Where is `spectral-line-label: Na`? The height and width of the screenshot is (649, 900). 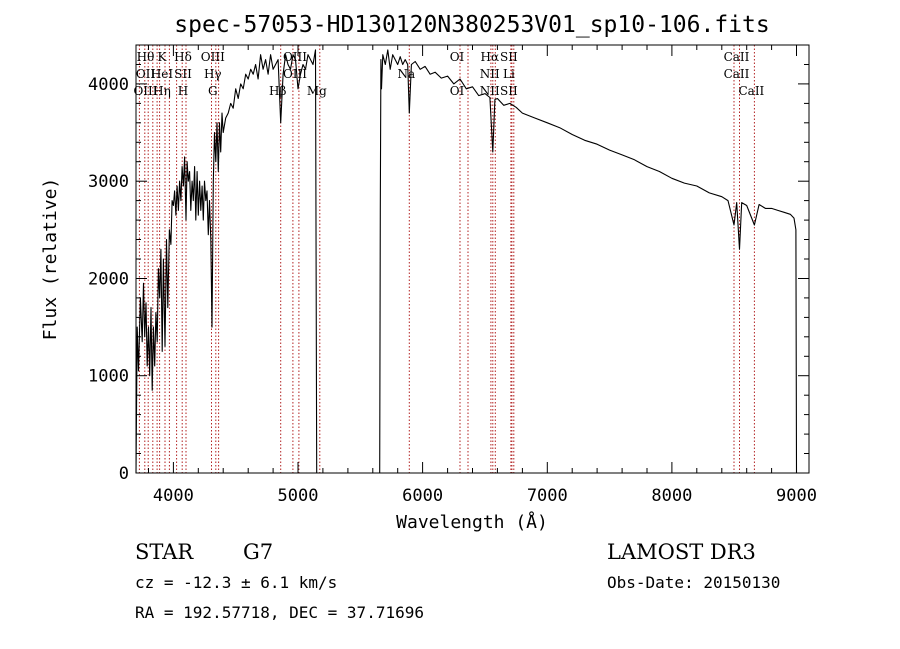 spectral-line-label: Na is located at coordinates (406, 74).